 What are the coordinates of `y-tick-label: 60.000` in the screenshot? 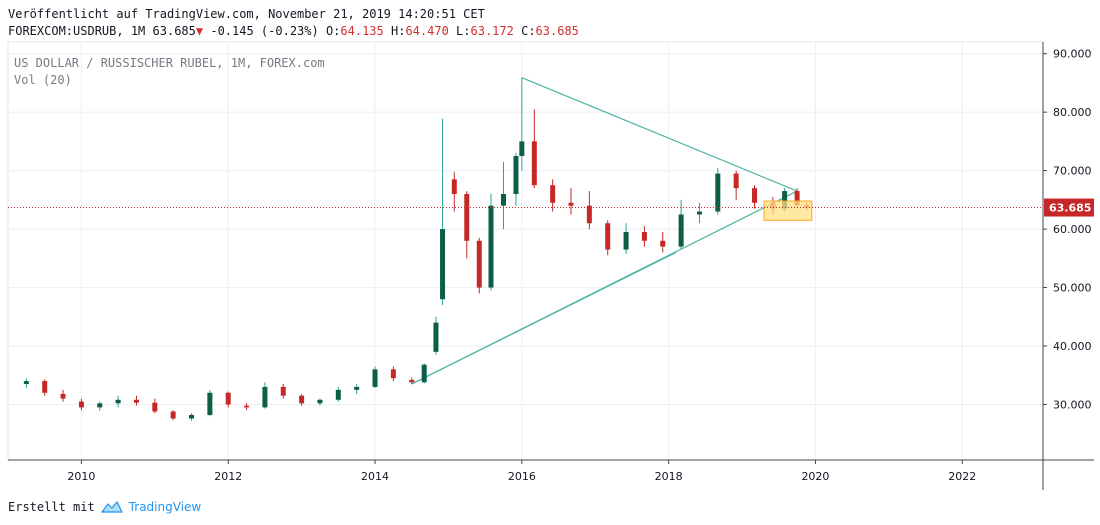 It's located at (1072, 229).